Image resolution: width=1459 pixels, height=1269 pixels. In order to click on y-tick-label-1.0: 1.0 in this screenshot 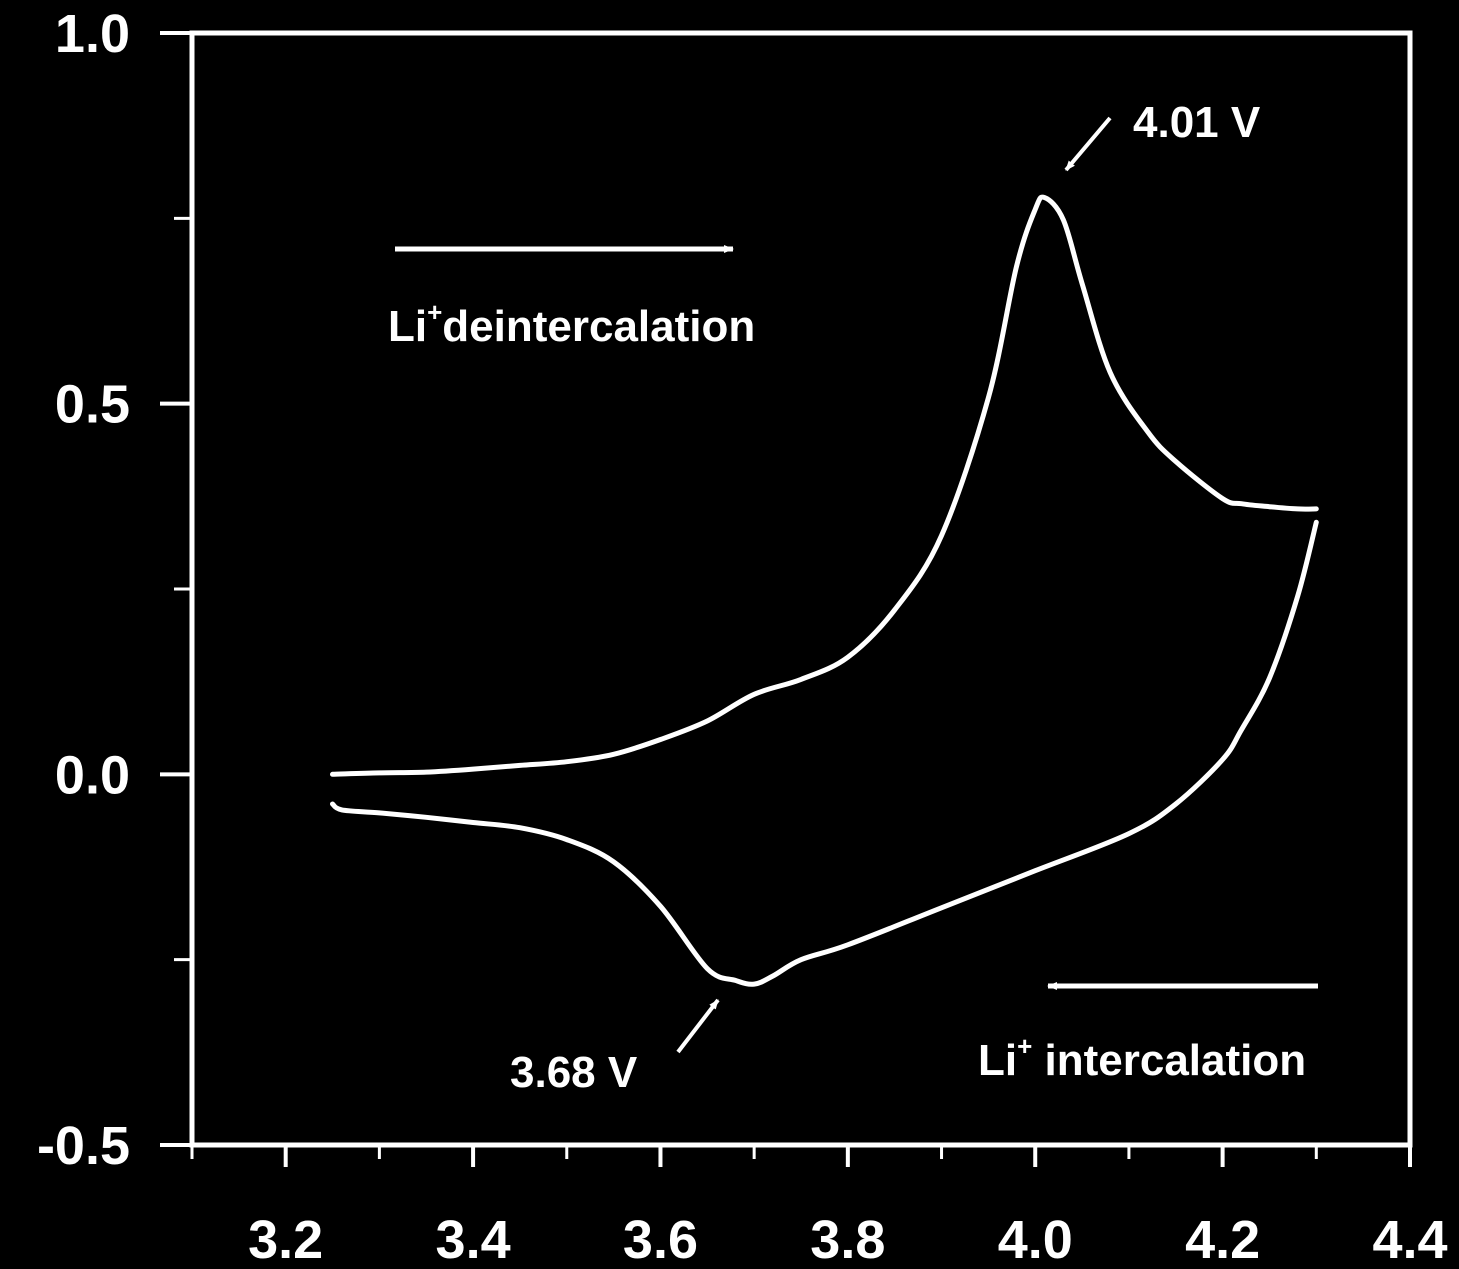, I will do `click(92, 34)`.